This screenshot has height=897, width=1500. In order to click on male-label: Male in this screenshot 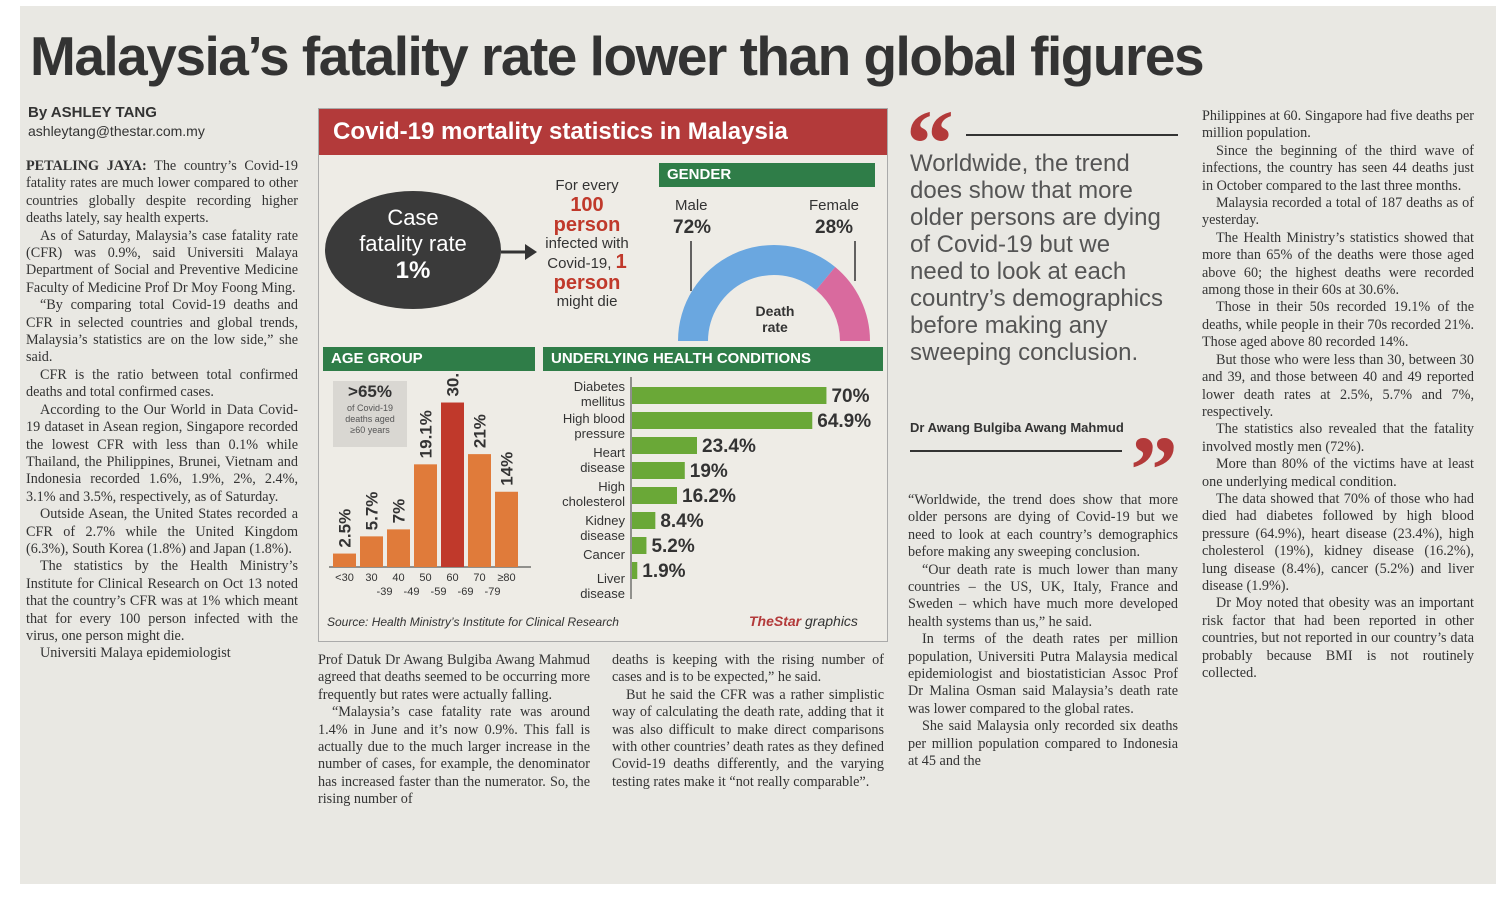, I will do `click(691, 205)`.